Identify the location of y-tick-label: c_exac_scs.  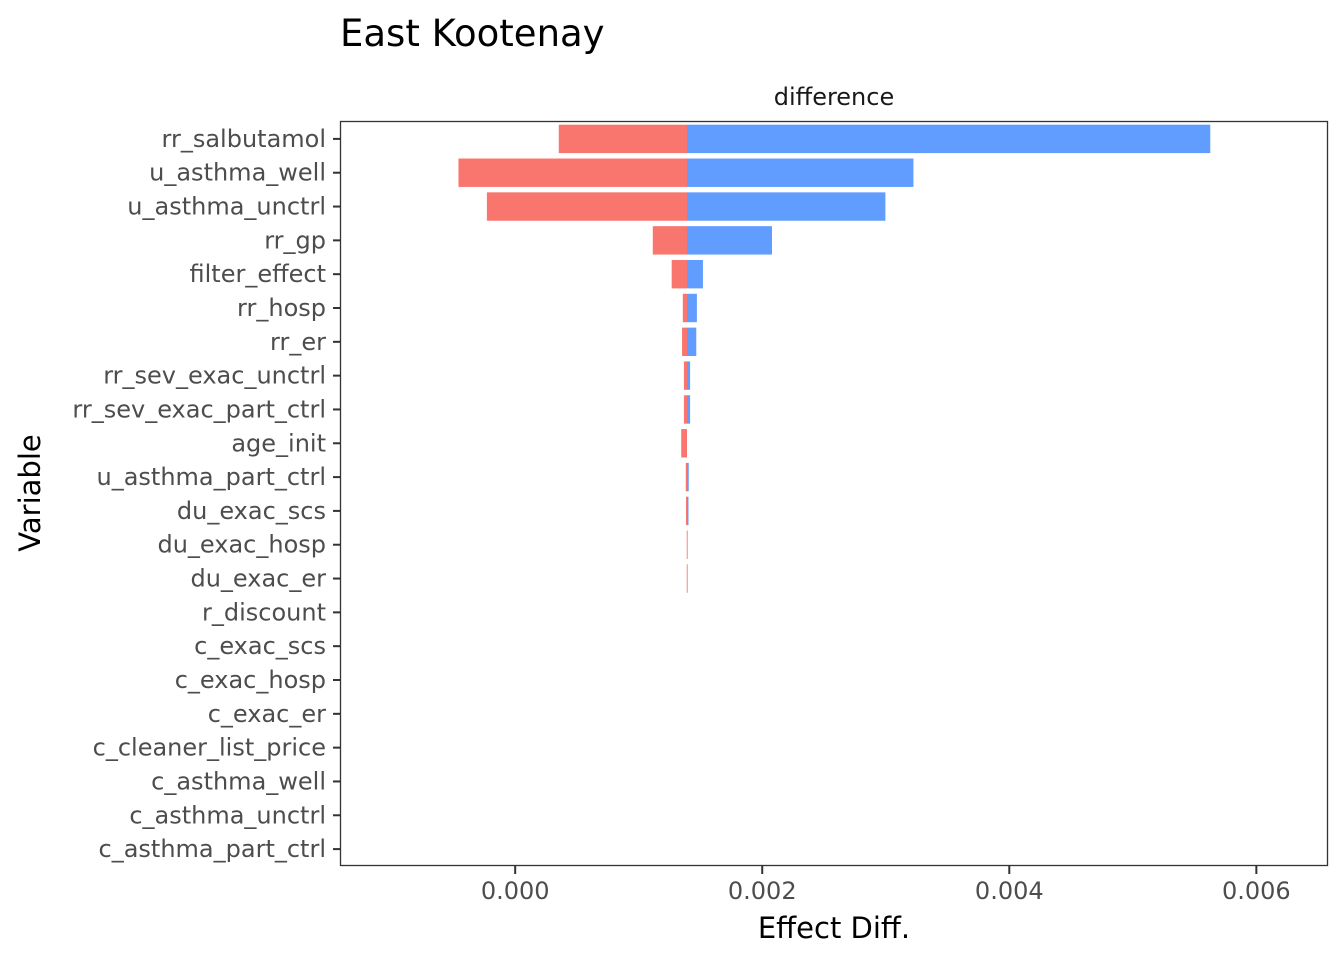
(260, 646).